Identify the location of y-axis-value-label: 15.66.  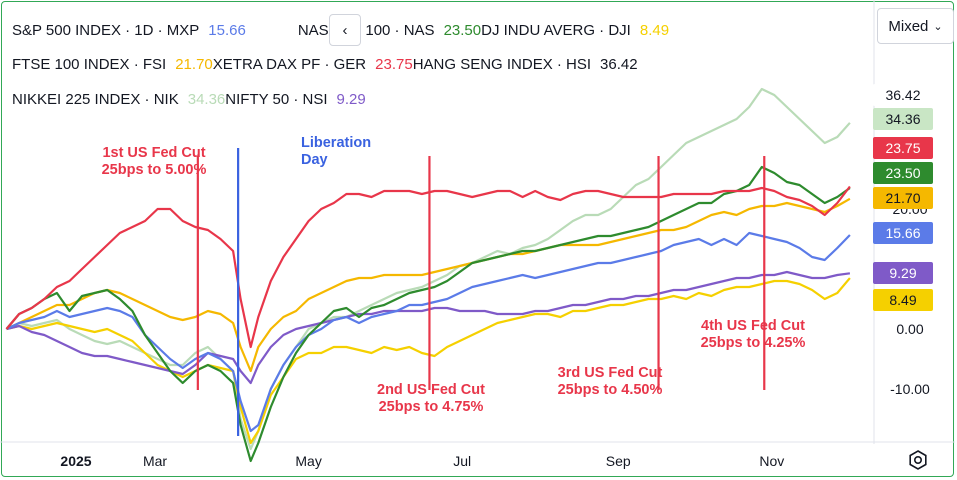
(902, 233).